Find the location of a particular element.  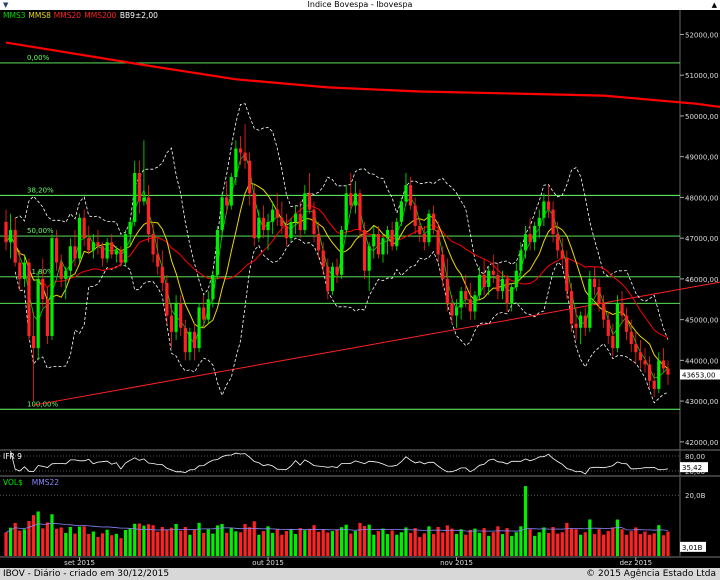

scroll-up-icon: ▲ is located at coordinates (714, 5).